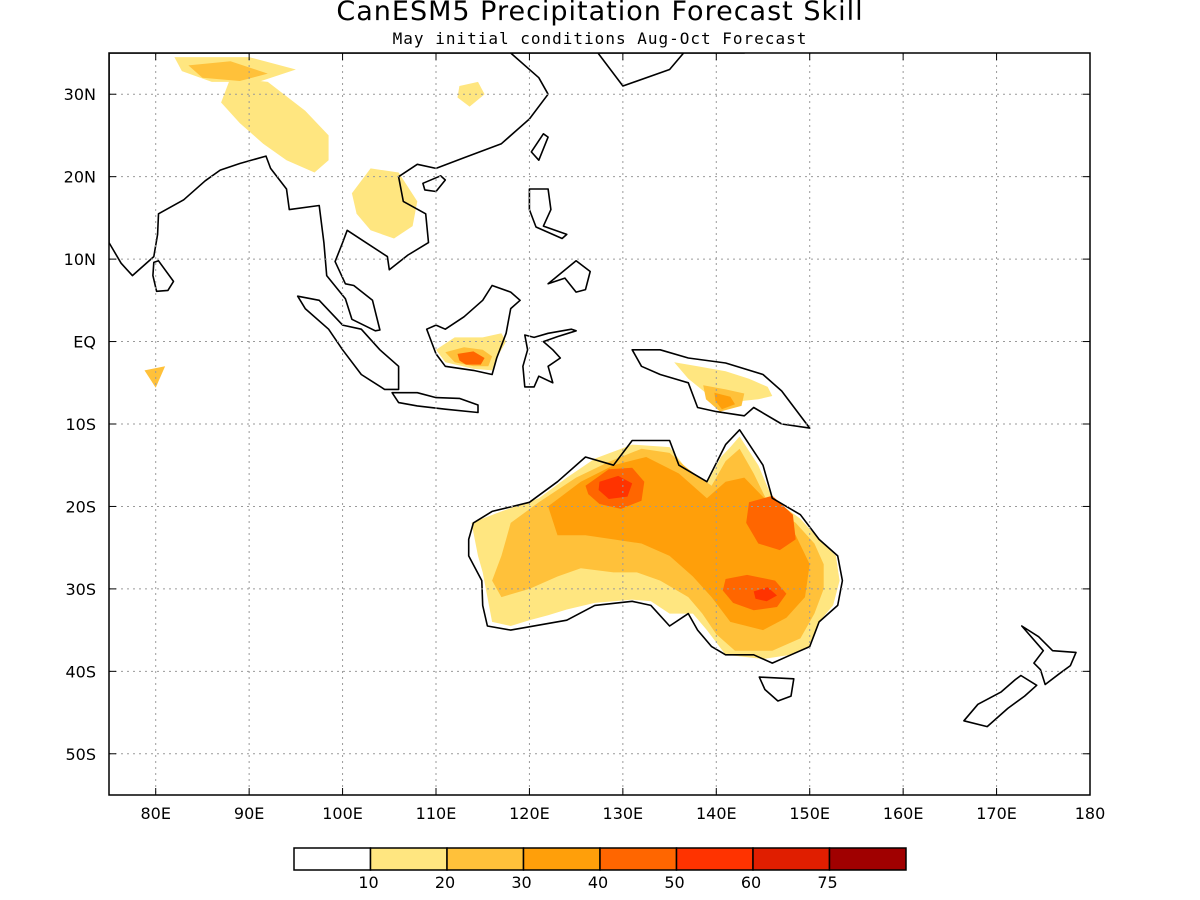 Image resolution: width=1200 pixels, height=900 pixels. Describe the element at coordinates (674, 882) in the screenshot. I see `colorbar-label: 50` at that location.